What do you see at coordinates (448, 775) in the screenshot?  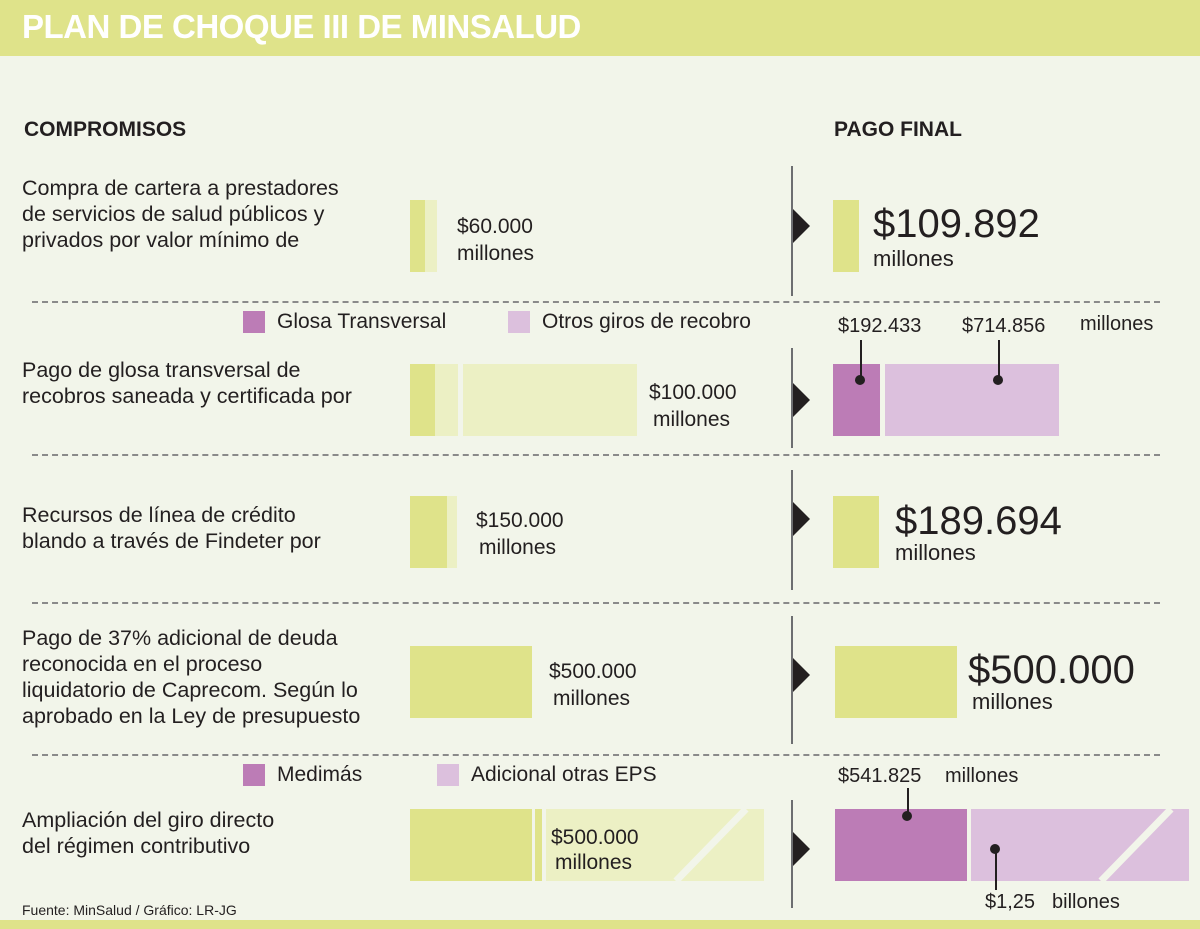 I see `legend-swatch-otras-eps` at bounding box center [448, 775].